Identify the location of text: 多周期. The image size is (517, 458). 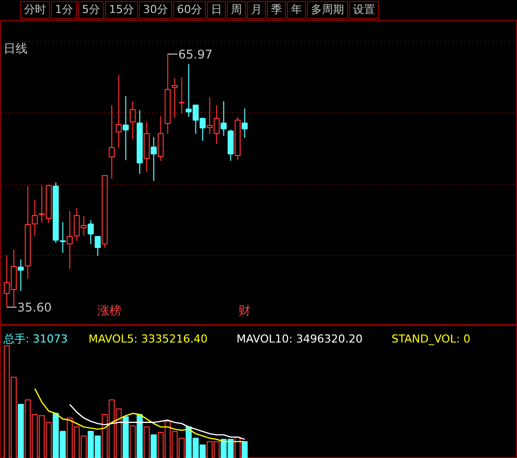
(327, 10).